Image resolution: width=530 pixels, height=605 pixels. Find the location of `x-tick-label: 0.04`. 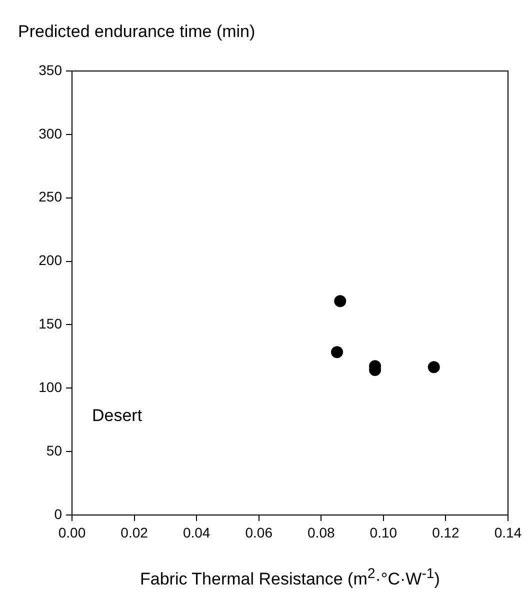

x-tick-label: 0.04 is located at coordinates (196, 532).